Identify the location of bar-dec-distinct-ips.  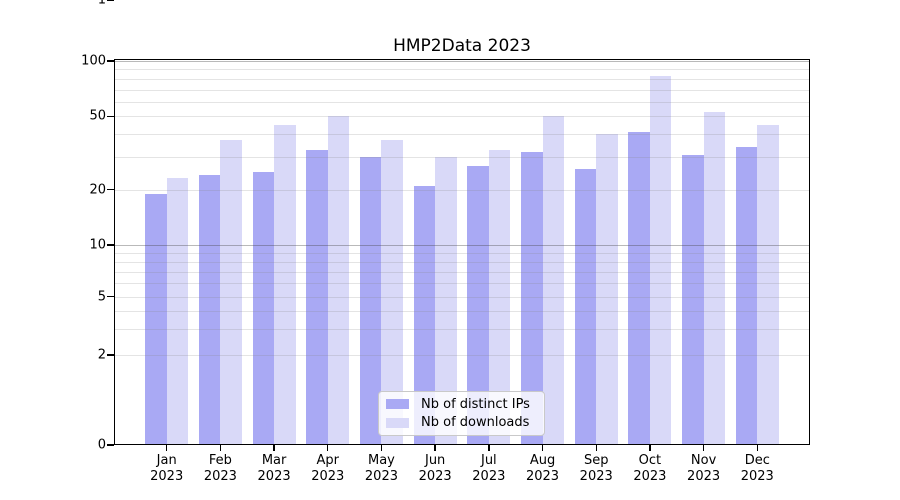
(746, 296).